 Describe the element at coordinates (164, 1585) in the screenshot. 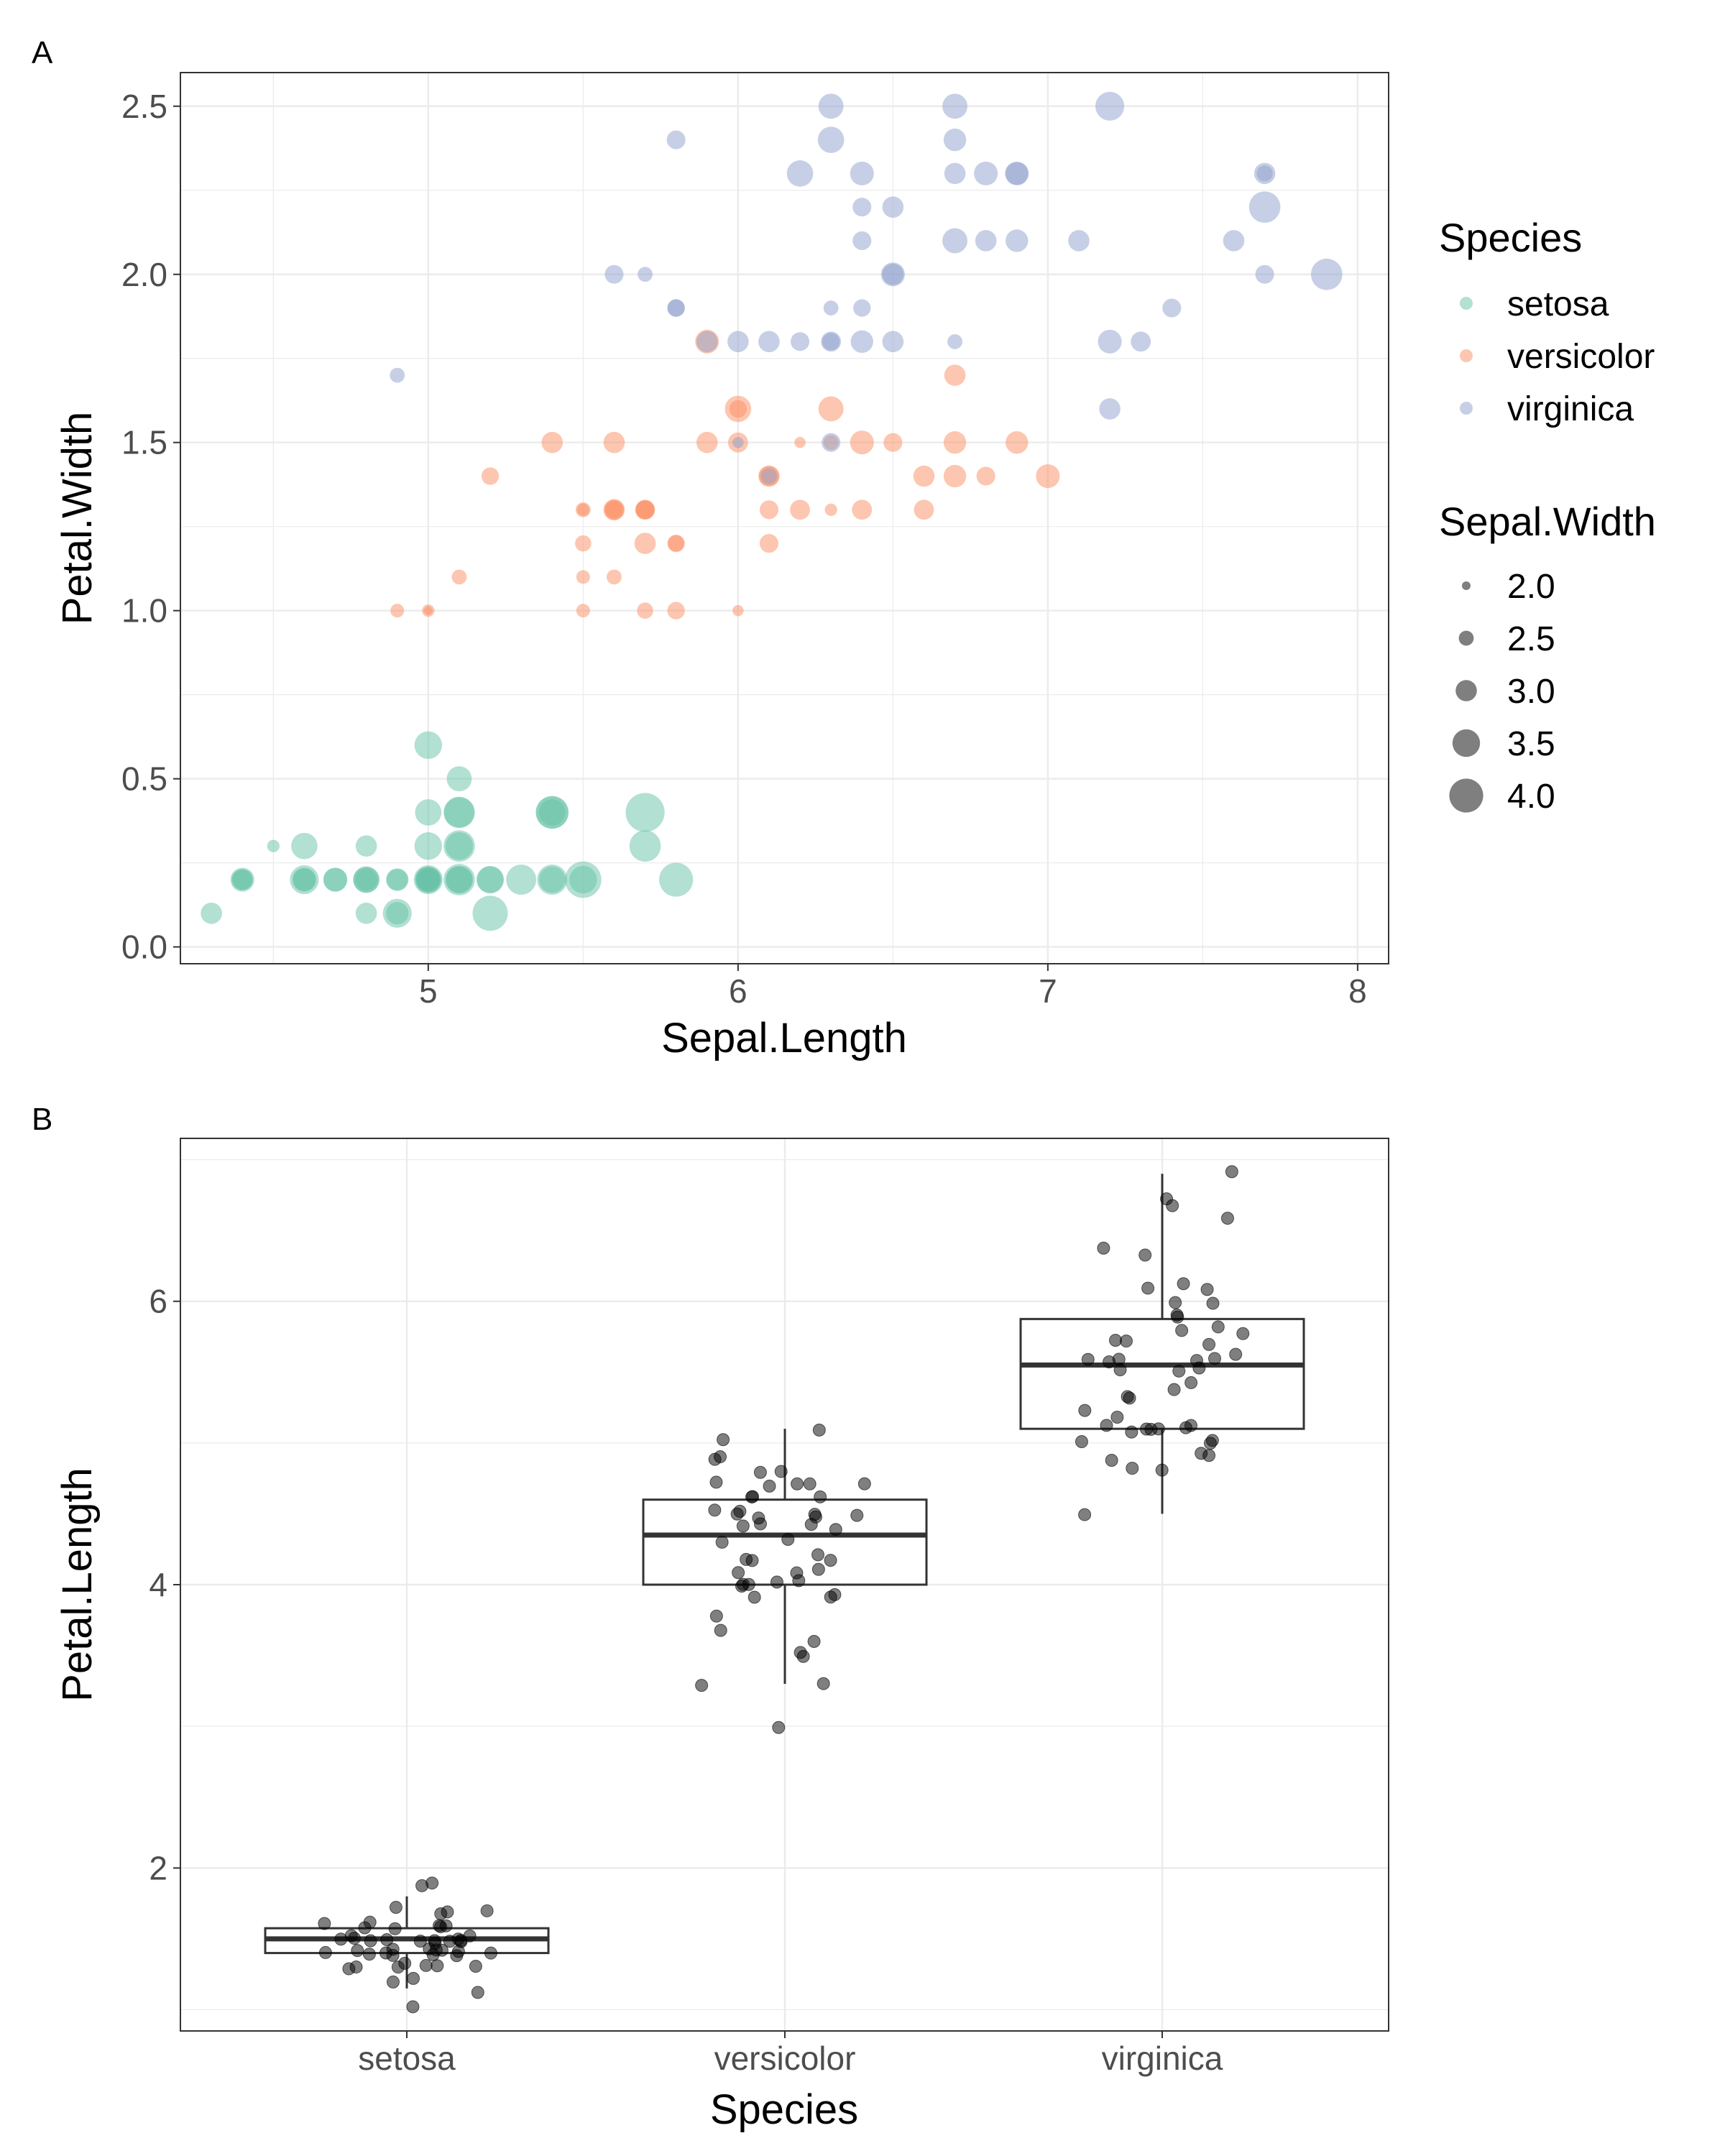

I see `panel-b-y-ticks: 2 4 6` at that location.